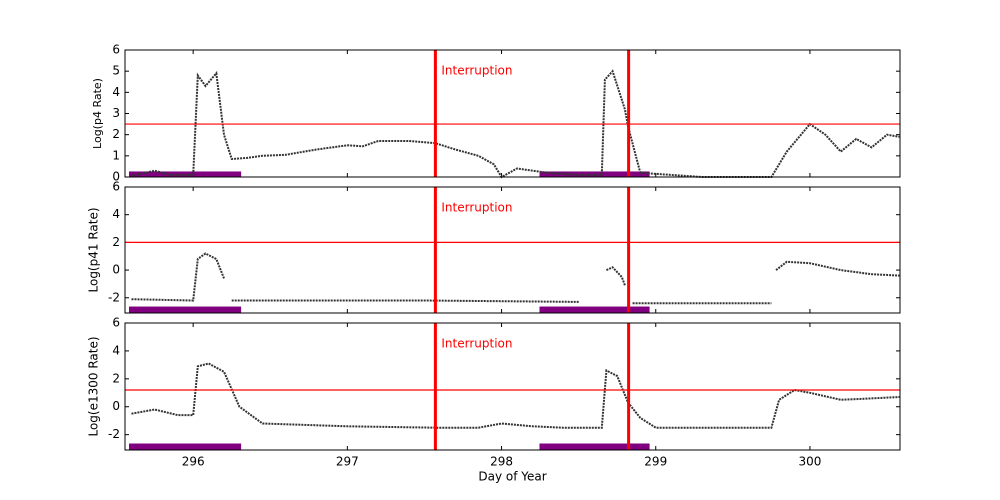 This screenshot has height=500, width=1000. What do you see at coordinates (809, 462) in the screenshot?
I see `x-tick-label: 300` at bounding box center [809, 462].